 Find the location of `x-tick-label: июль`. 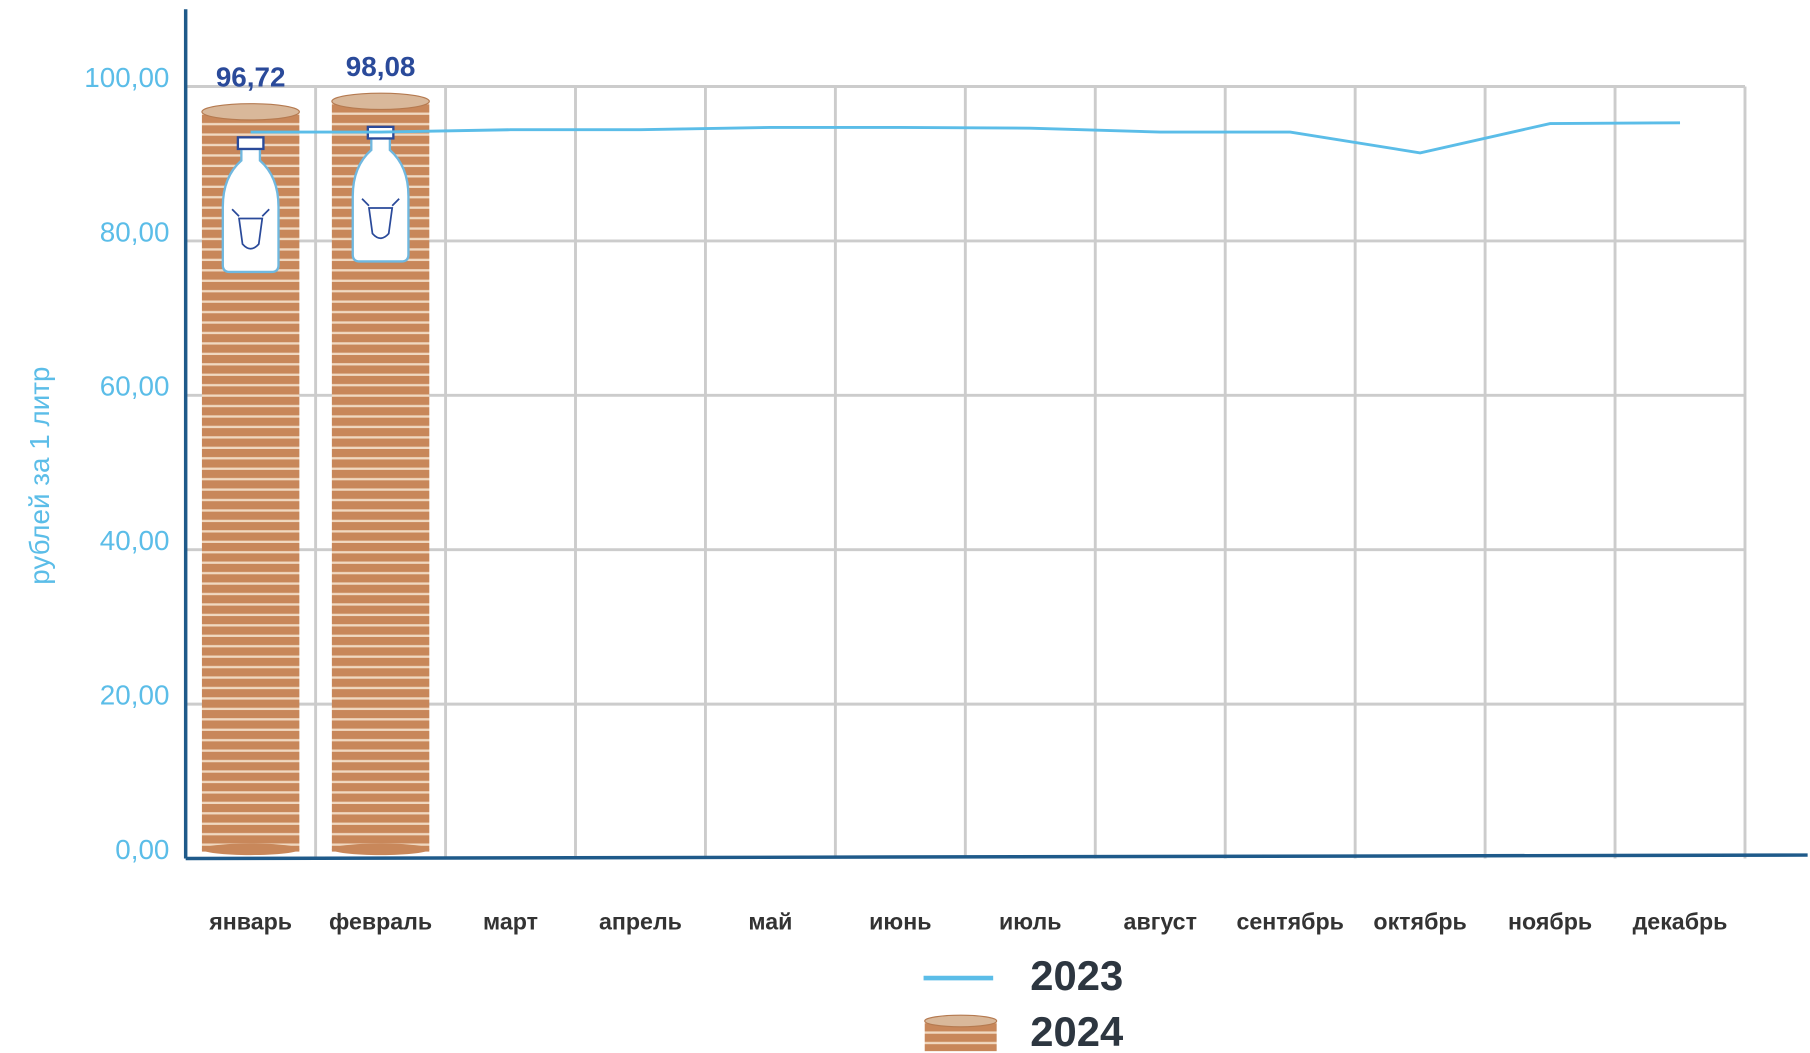

x-tick-label: июль is located at coordinates (1030, 922).